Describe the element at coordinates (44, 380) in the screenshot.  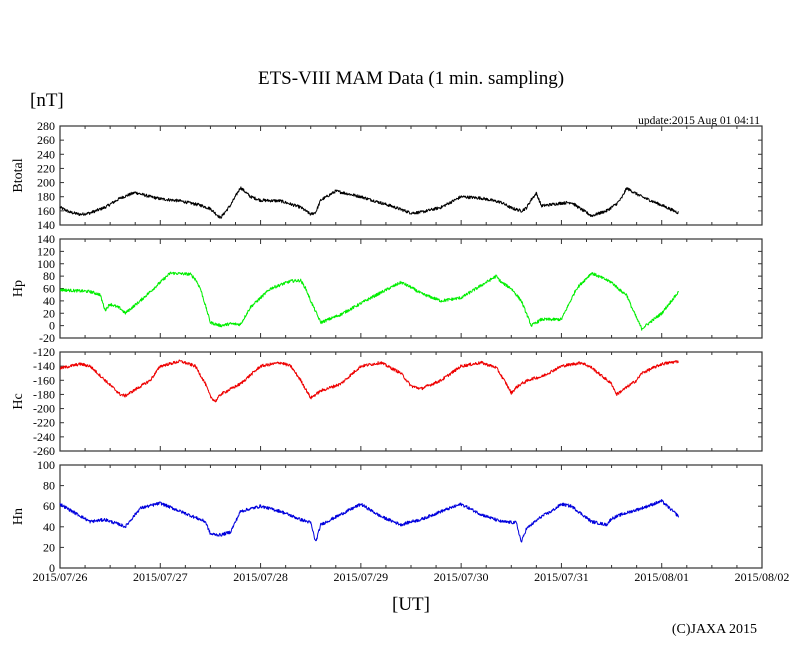
I see `y-tick-label: -160` at that location.